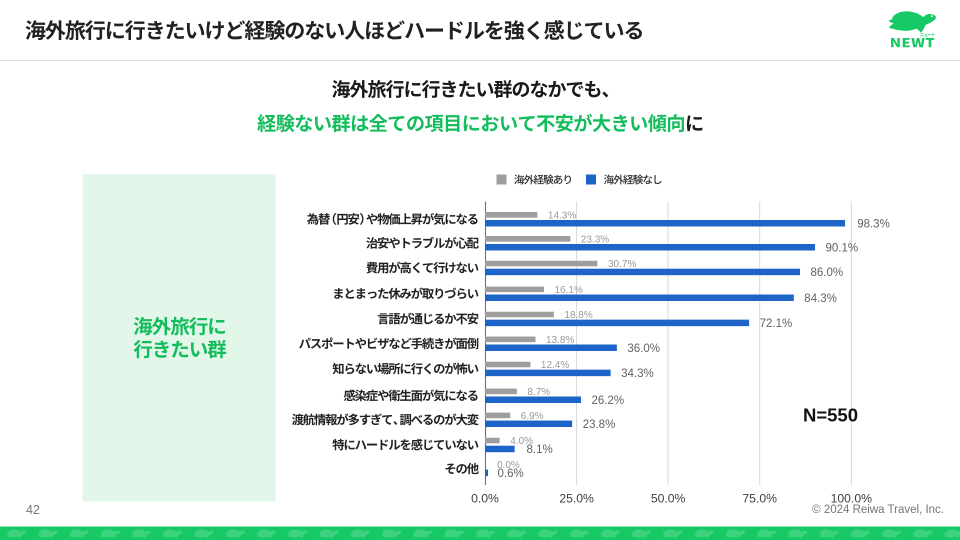 Image resolution: width=960 pixels, height=540 pixels. Describe the element at coordinates (820, 299) in the screenshot. I see `svg-text: 84.3%` at that location.